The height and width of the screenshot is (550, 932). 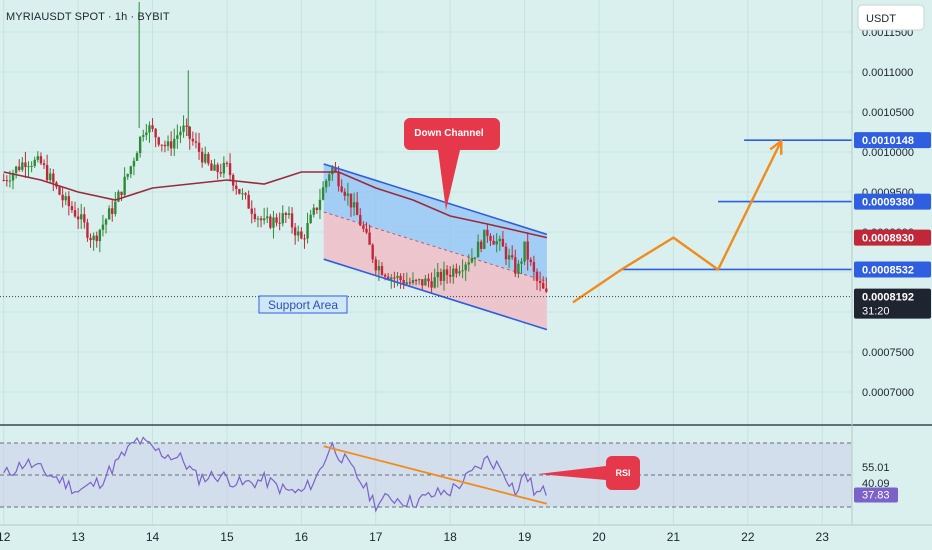 What do you see at coordinates (5, 537) in the screenshot?
I see `time-tick-label: 12` at bounding box center [5, 537].